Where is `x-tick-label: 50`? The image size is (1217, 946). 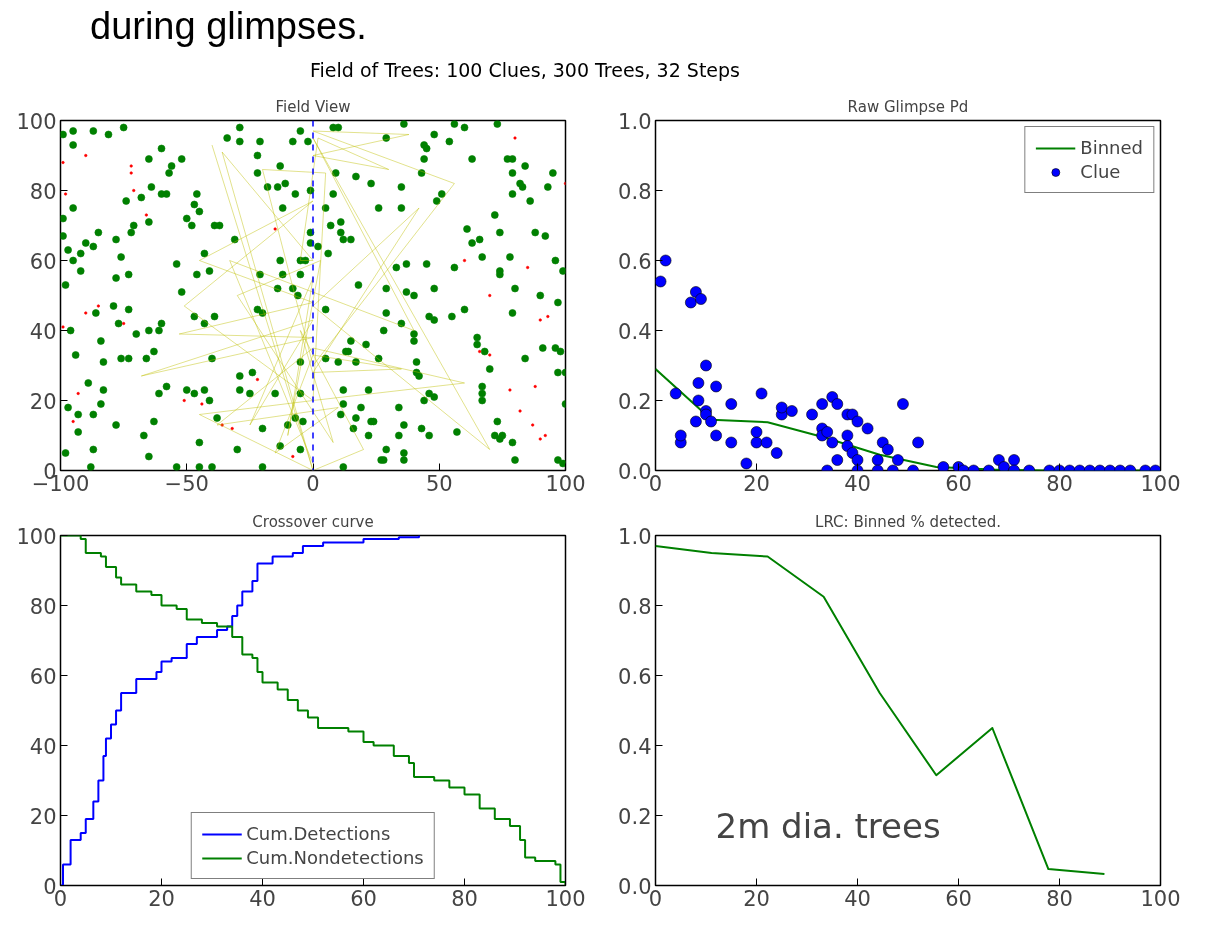
x-tick-label: 50 is located at coordinates (439, 483).